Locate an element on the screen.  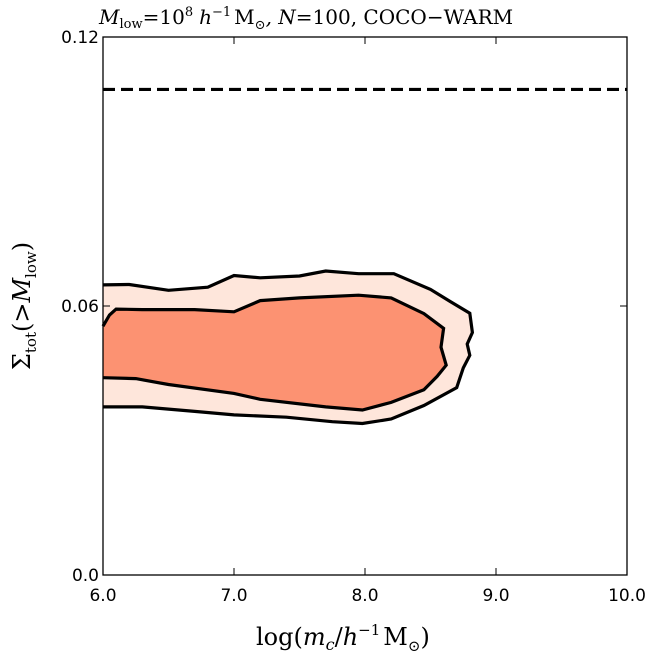
outer-contour-outline is located at coordinates (288, 347).